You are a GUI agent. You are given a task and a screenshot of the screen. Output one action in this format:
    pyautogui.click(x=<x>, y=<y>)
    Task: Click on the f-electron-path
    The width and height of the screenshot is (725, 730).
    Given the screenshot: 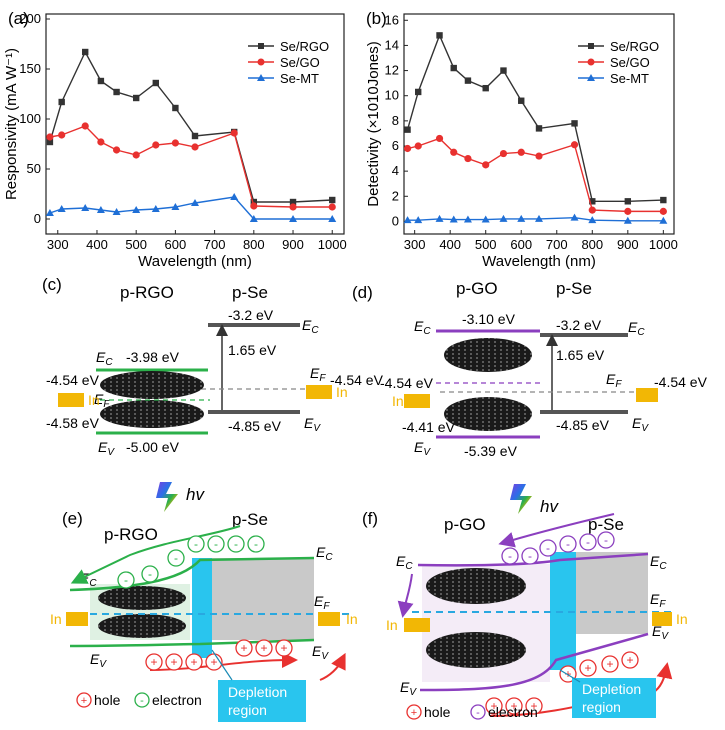 What is the action you would take?
    pyautogui.click(x=556, y=530)
    